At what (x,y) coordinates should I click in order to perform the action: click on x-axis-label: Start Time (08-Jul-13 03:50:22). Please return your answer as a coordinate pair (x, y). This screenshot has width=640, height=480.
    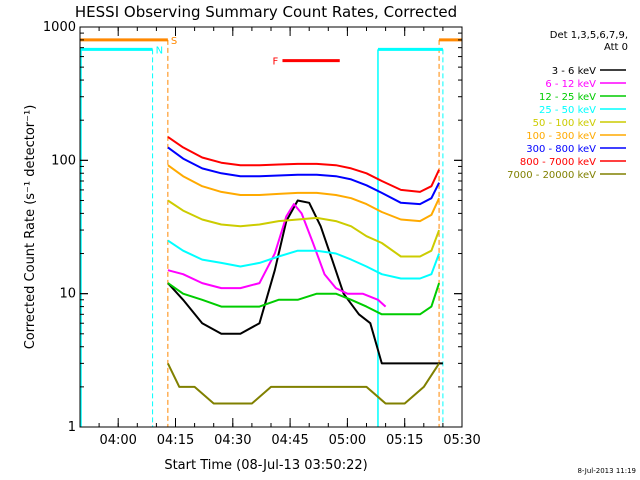
    Looking at the image, I should click on (265, 465).